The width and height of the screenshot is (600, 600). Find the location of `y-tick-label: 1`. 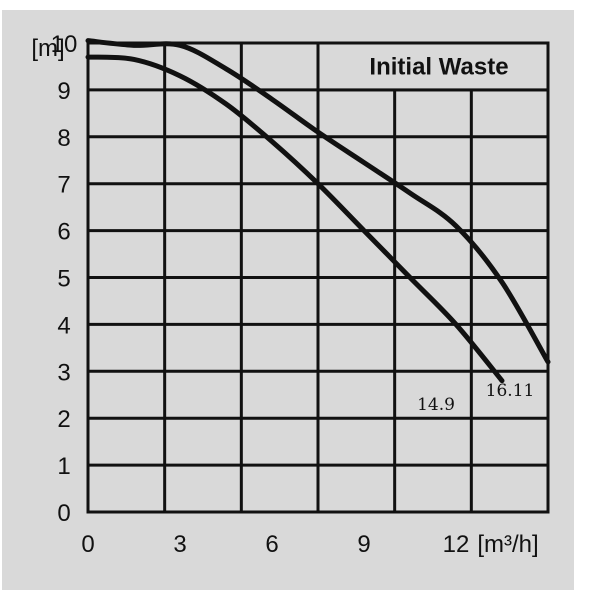

y-tick-label: 1 is located at coordinates (63, 466).